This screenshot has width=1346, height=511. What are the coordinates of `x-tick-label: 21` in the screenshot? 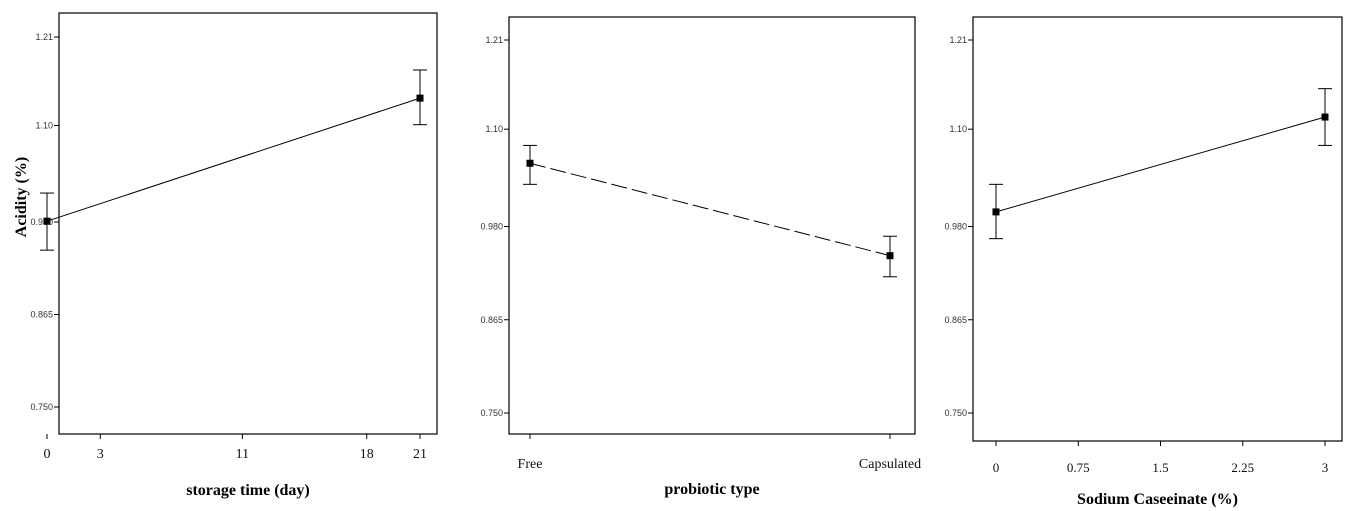 It's located at (420, 454).